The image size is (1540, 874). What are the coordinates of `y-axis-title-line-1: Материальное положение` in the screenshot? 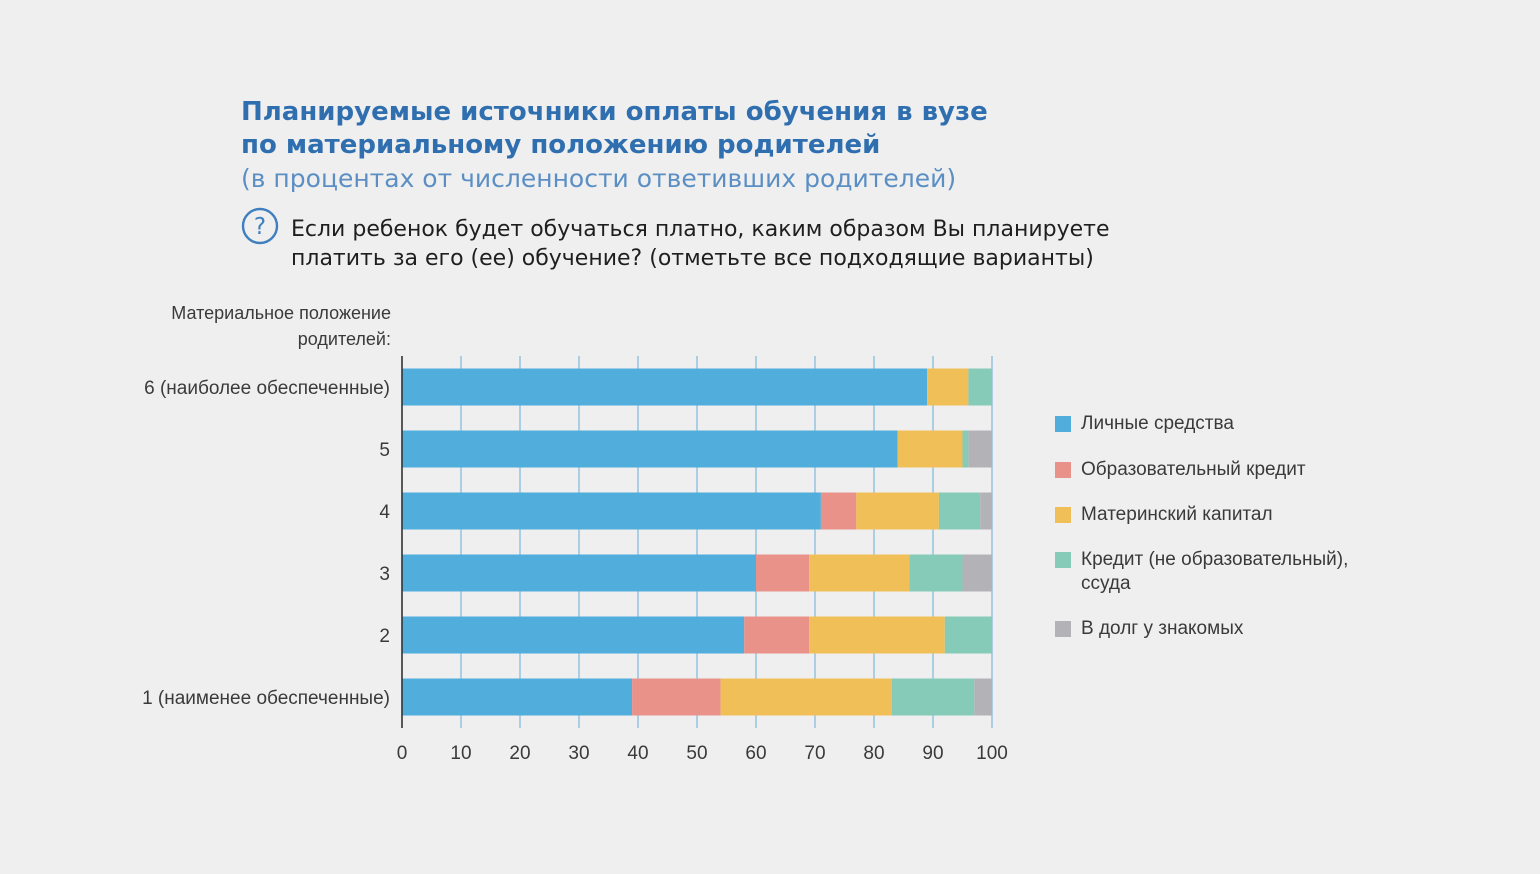 It's located at (281, 313).